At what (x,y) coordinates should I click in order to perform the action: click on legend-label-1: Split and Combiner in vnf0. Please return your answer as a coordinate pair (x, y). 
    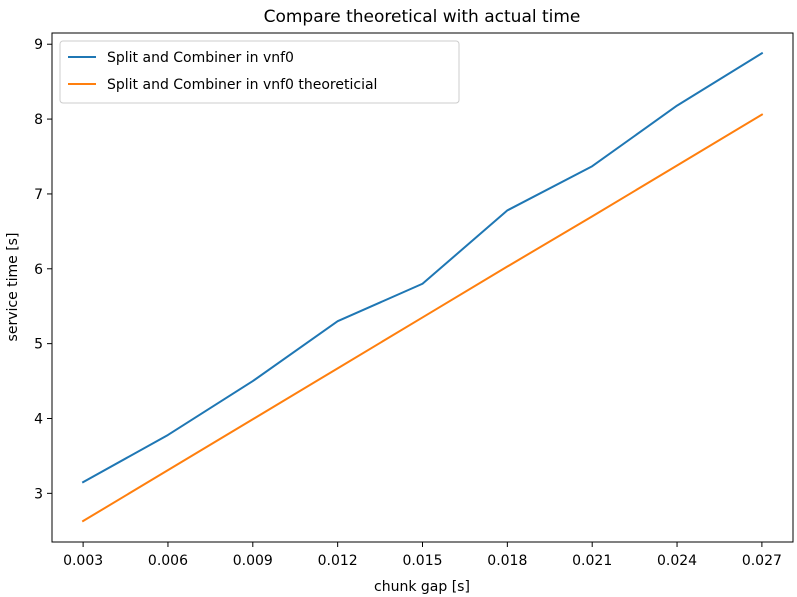
    Looking at the image, I should click on (200, 58).